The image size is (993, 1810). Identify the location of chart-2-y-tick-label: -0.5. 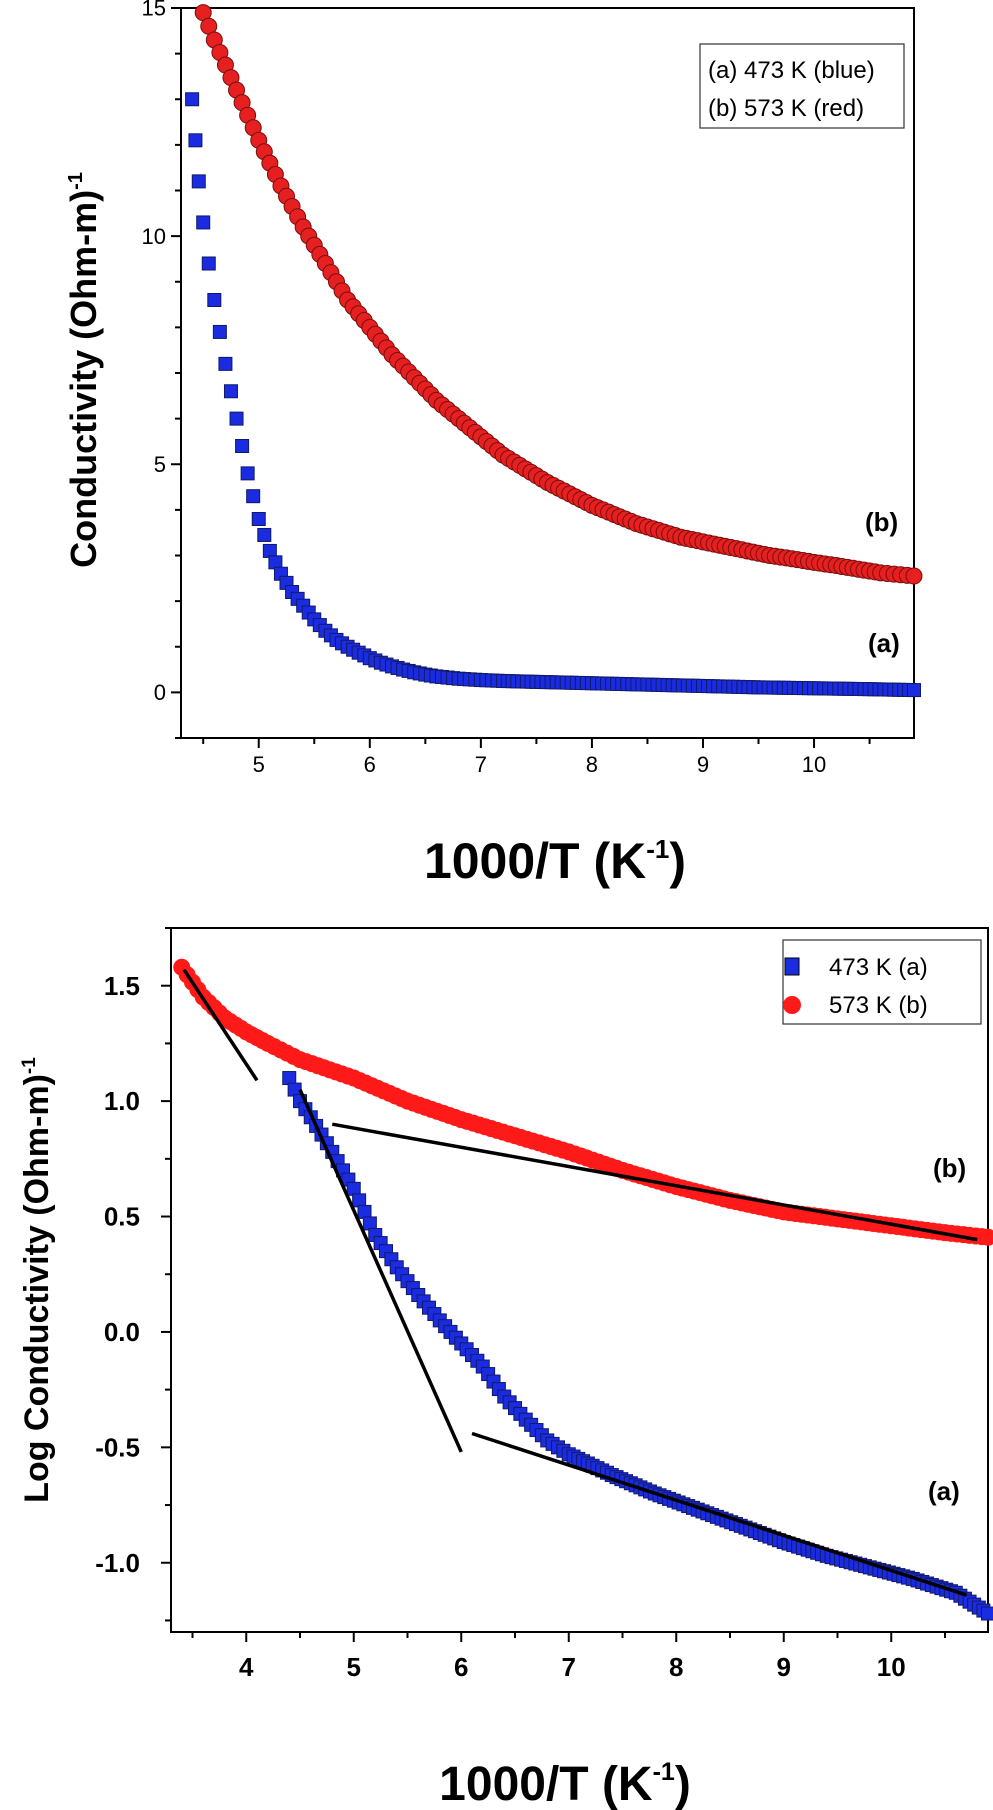
(117, 1447).